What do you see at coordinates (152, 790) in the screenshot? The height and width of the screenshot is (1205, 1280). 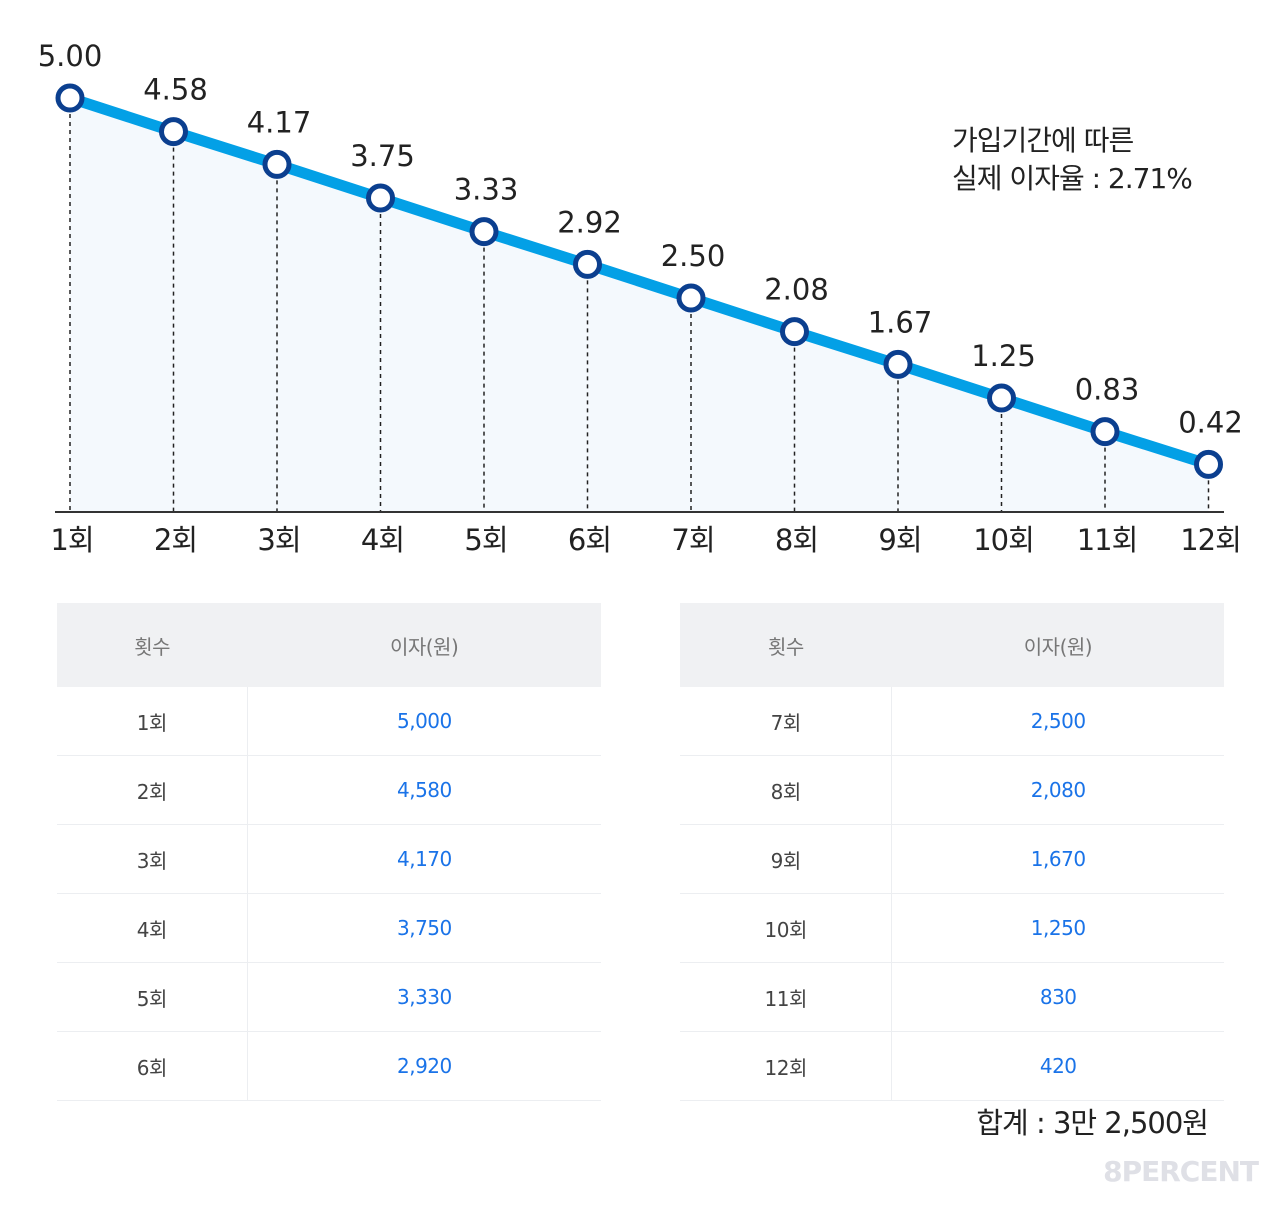 I see `round-cell: 2회` at bounding box center [152, 790].